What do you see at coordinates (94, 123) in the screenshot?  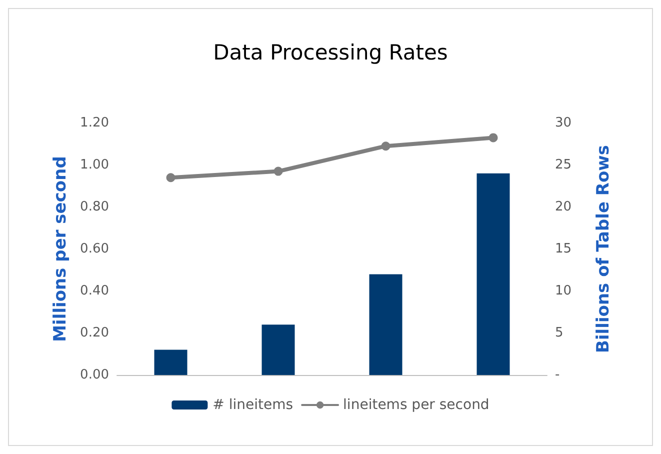 I see `y-tick-label: 1.20` at bounding box center [94, 123].